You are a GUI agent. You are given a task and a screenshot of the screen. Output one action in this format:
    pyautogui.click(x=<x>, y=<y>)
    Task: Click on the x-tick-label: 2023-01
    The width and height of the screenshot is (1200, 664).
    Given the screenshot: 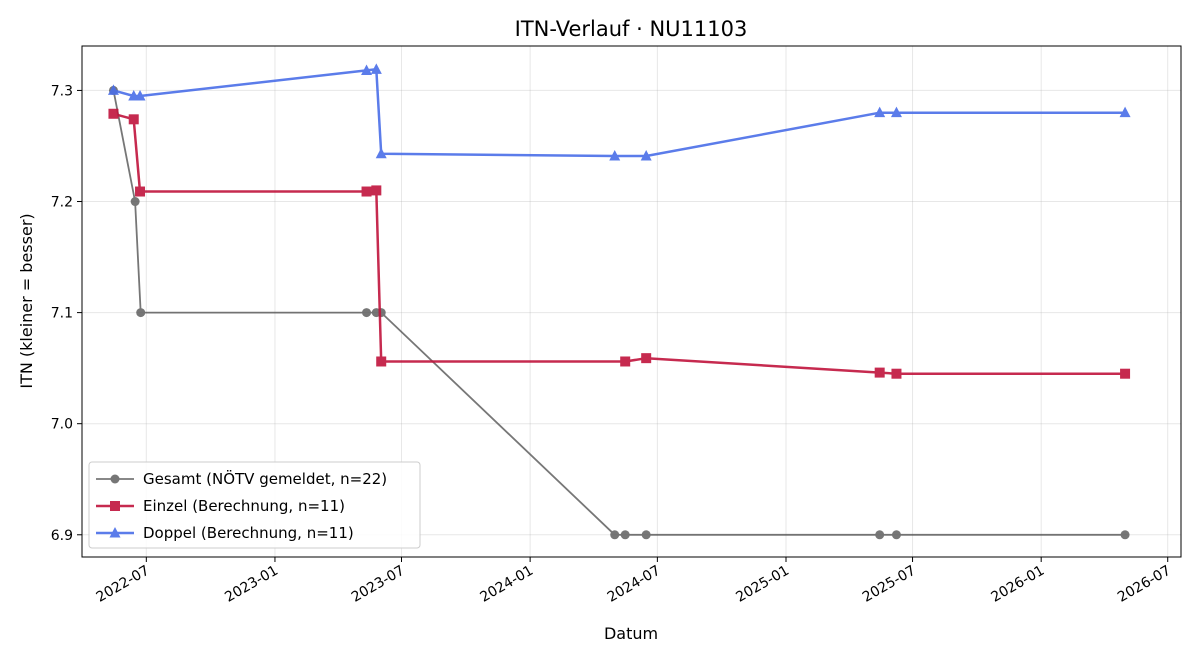 What is the action you would take?
    pyautogui.click(x=251, y=584)
    